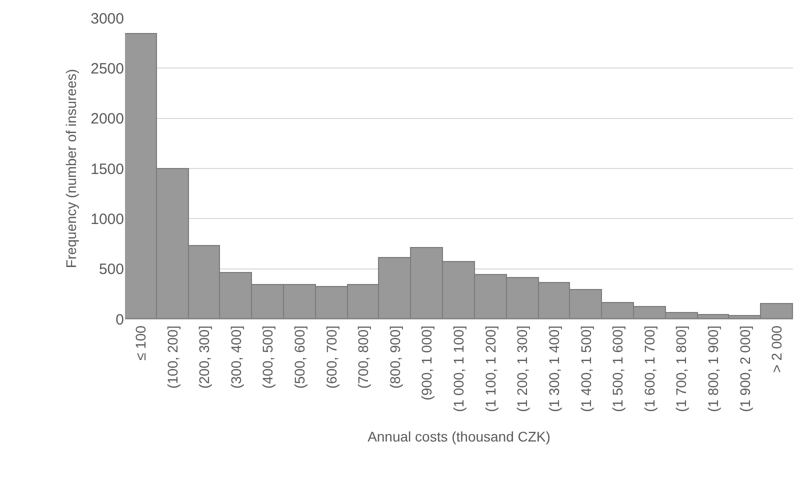 The width and height of the screenshot is (794, 489). Describe the element at coordinates (107, 69) in the screenshot. I see `y-tick-label: 2500` at that location.